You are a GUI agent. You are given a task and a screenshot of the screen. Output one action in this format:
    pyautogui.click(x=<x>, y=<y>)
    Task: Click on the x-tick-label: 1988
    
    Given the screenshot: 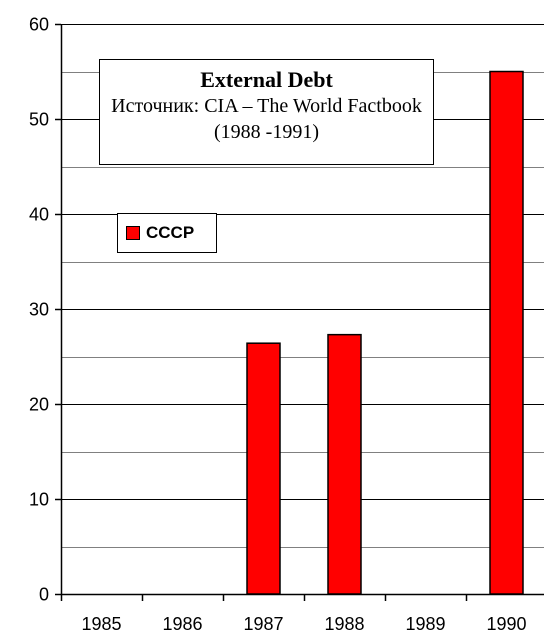 What is the action you would take?
    pyautogui.click(x=344, y=624)
    